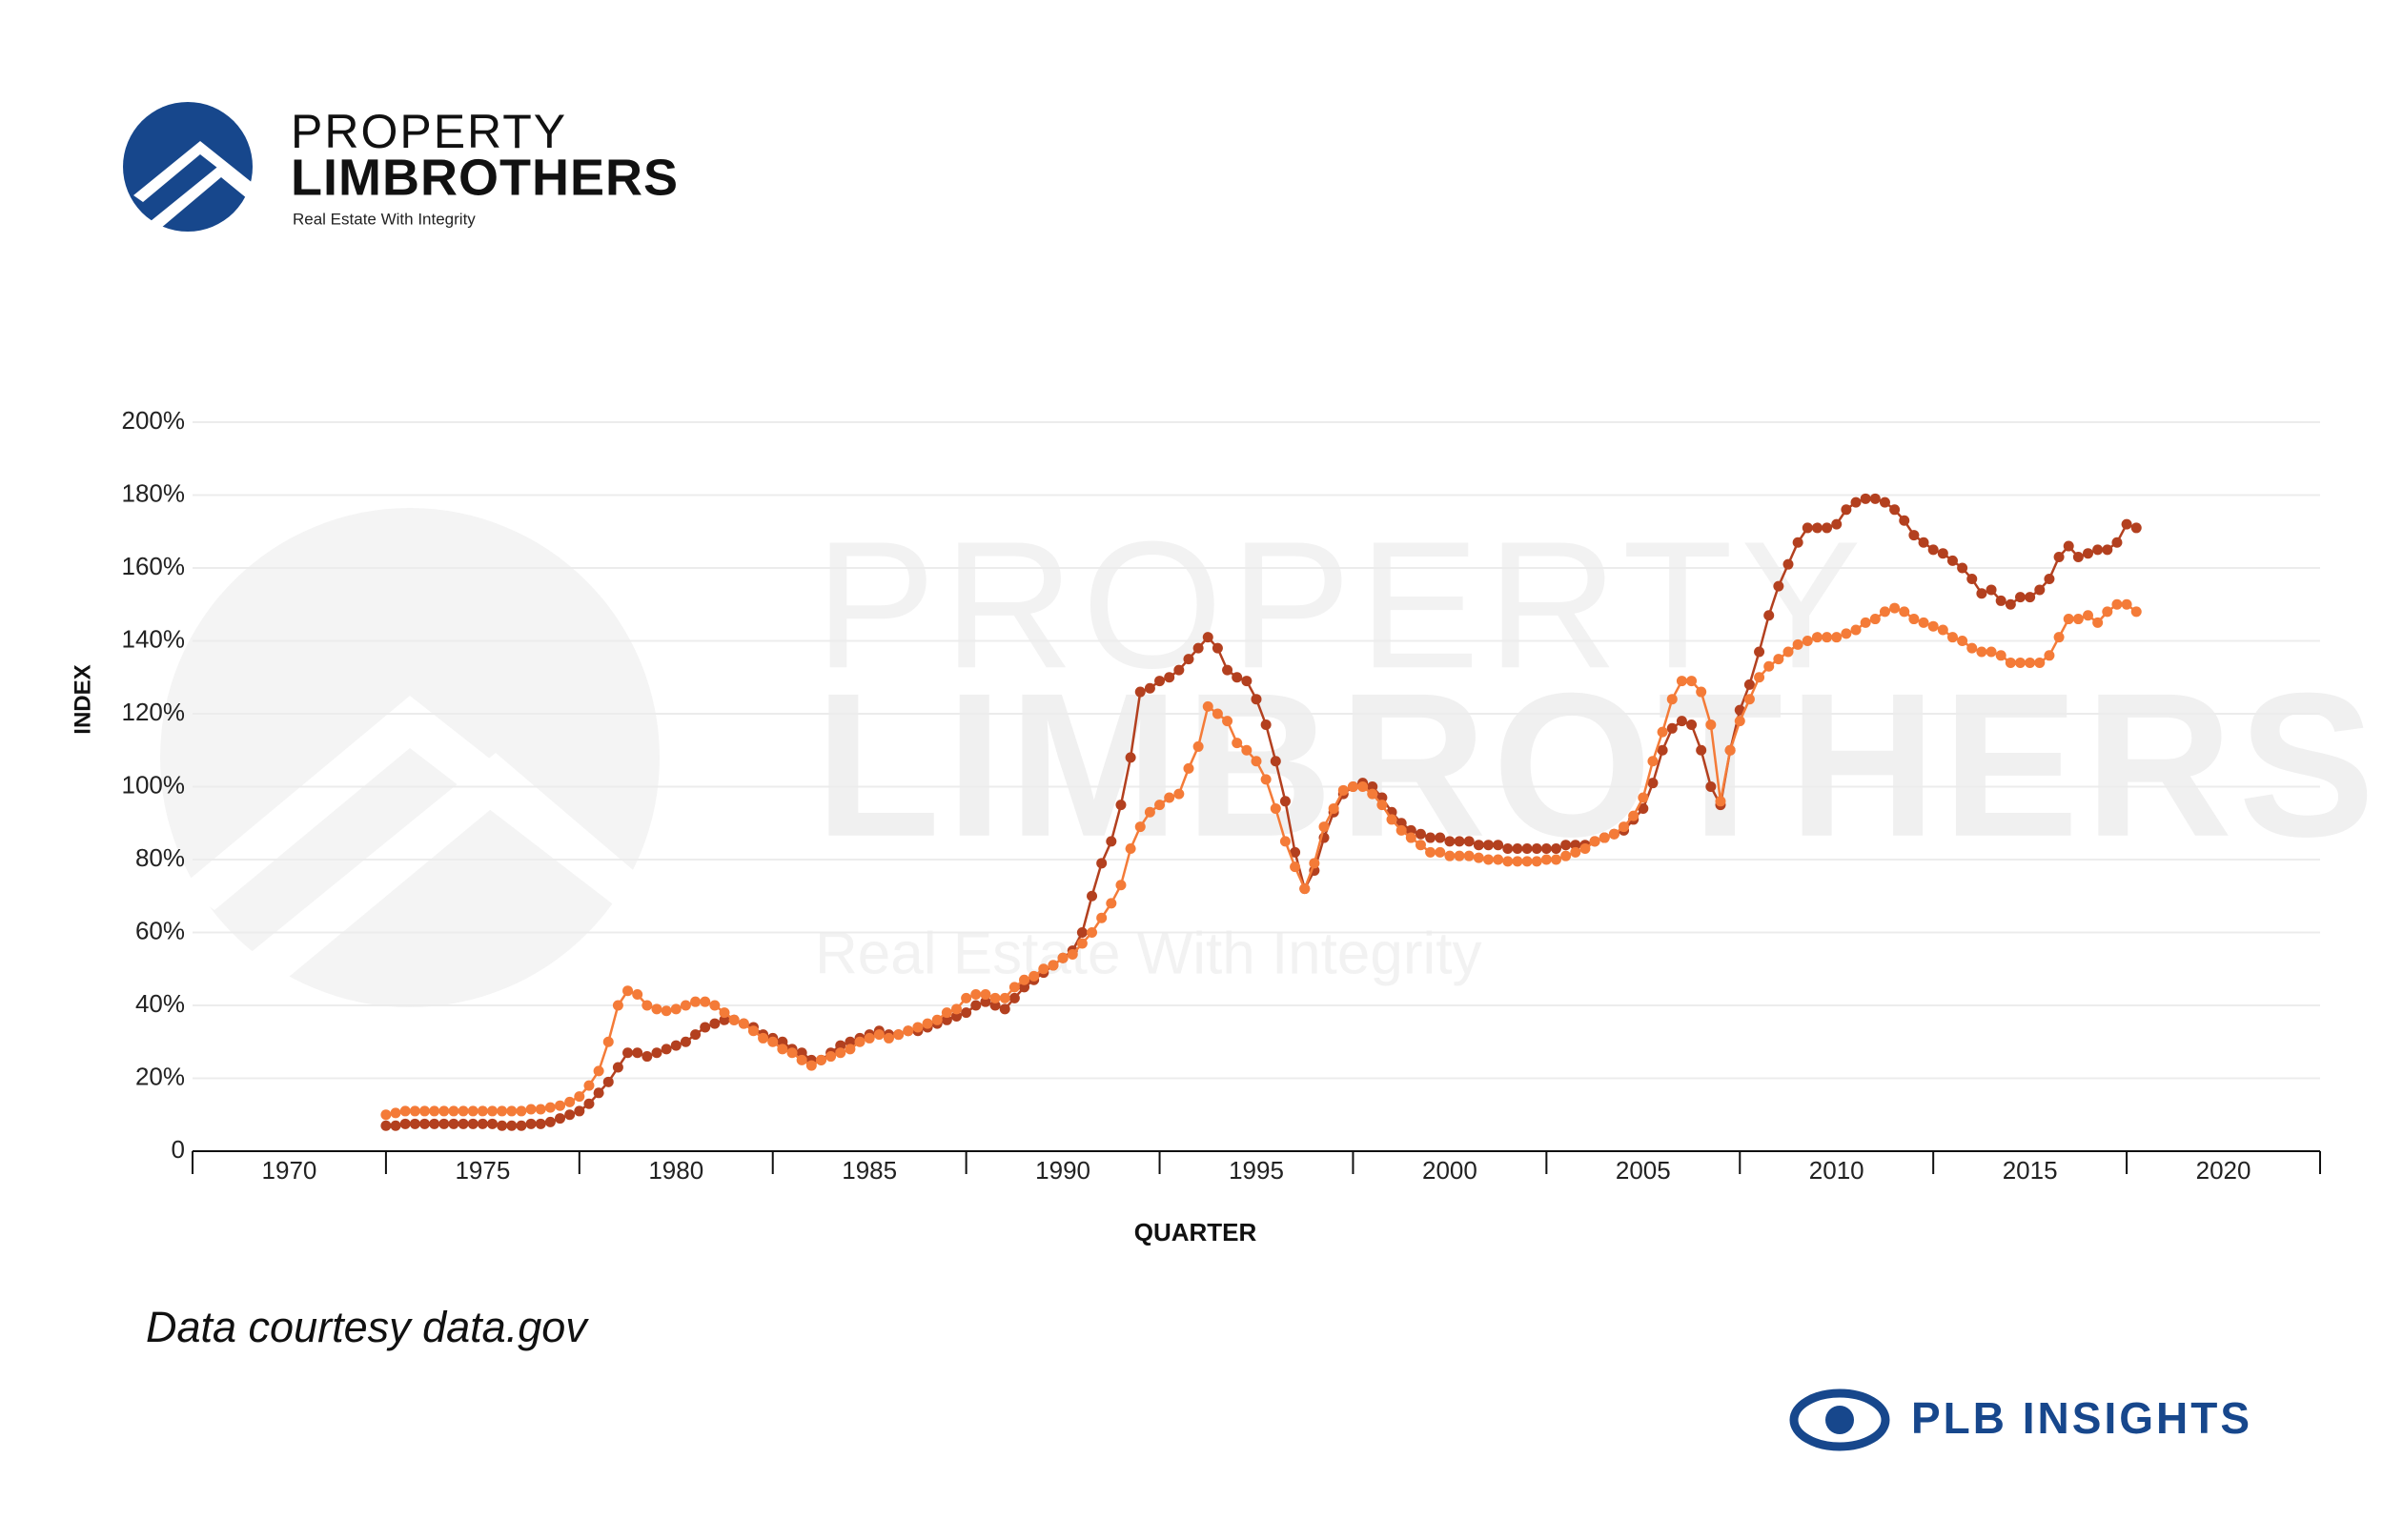 The image size is (2383, 1540). Describe the element at coordinates (154, 712) in the screenshot. I see `y-tick-label: 120%` at that location.